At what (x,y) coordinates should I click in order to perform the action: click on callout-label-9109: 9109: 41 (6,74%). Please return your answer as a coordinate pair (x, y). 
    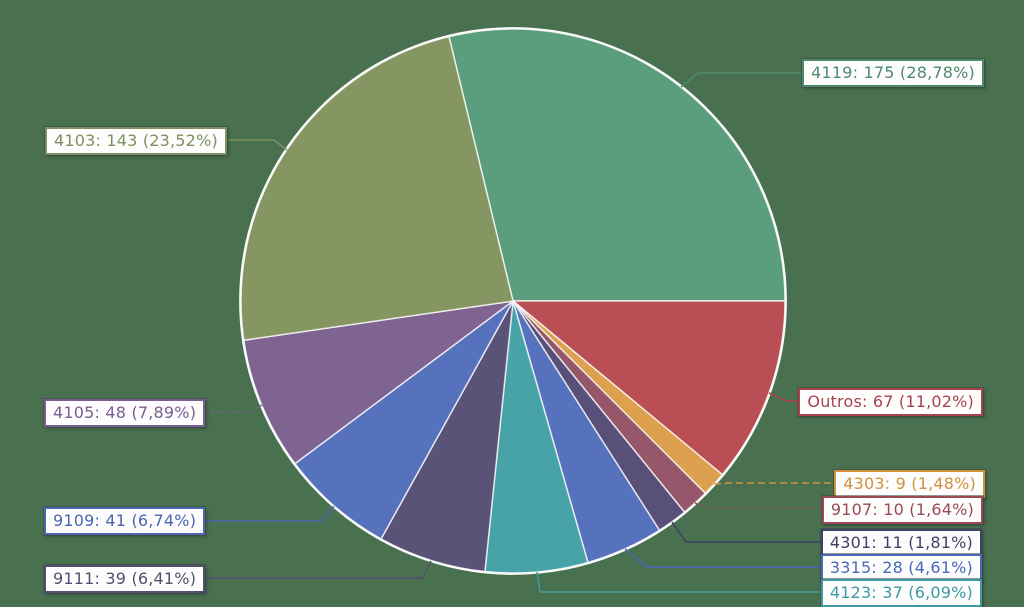
    Looking at the image, I should click on (125, 521).